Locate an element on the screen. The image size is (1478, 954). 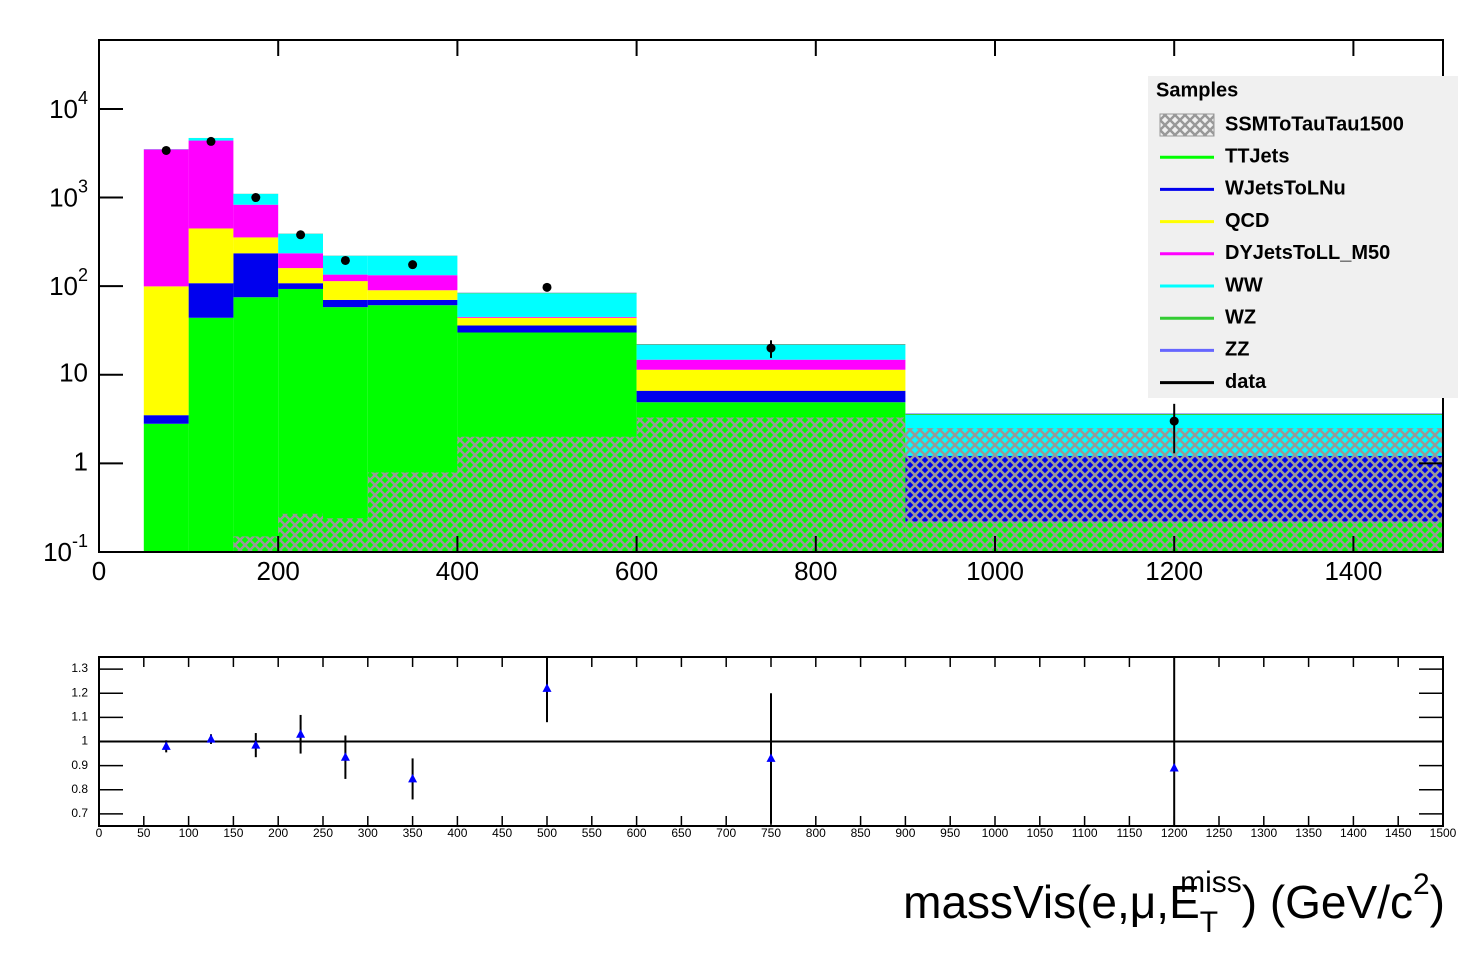
legend-swatch is located at coordinates (1187, 125).